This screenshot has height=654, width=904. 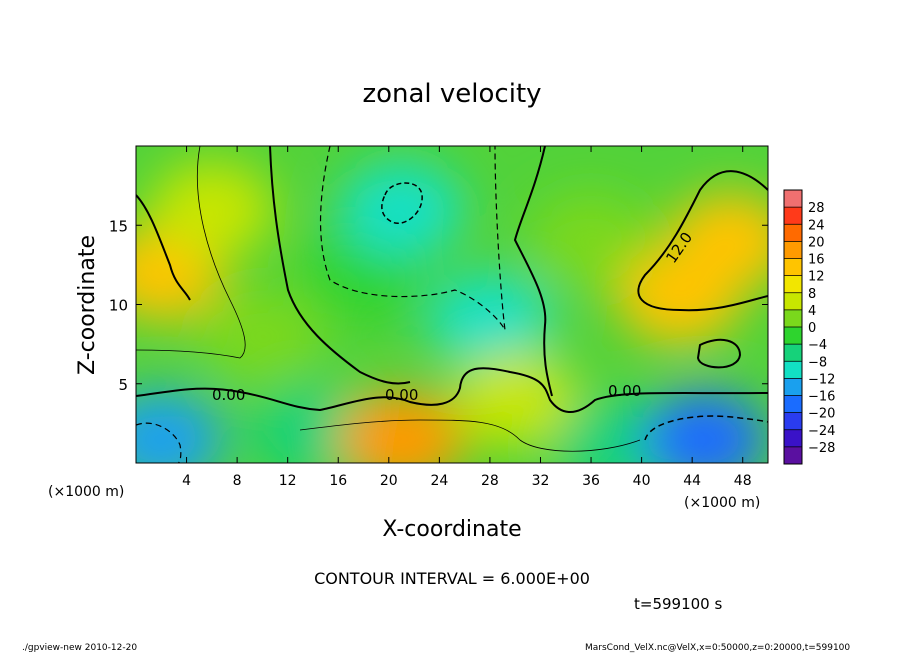 I want to click on x-tick-label: 32, so click(x=541, y=481).